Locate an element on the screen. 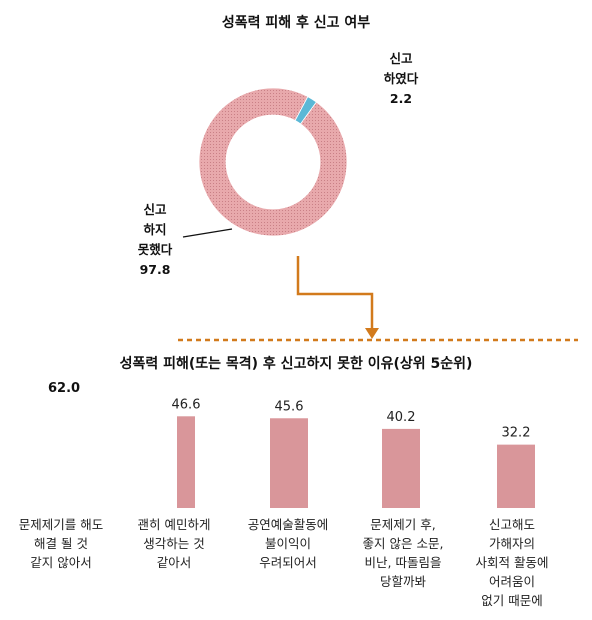 The image size is (592, 620). slice-label-not-reported-line1: 신고 is located at coordinates (155, 209).